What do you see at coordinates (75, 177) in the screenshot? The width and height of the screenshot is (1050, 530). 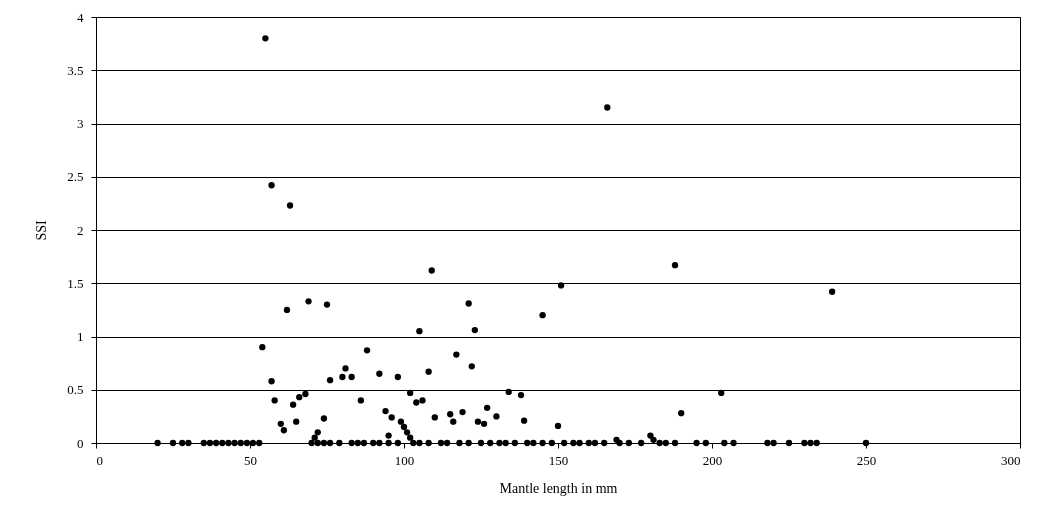 I see `y-tick-label: 2.5` at bounding box center [75, 177].